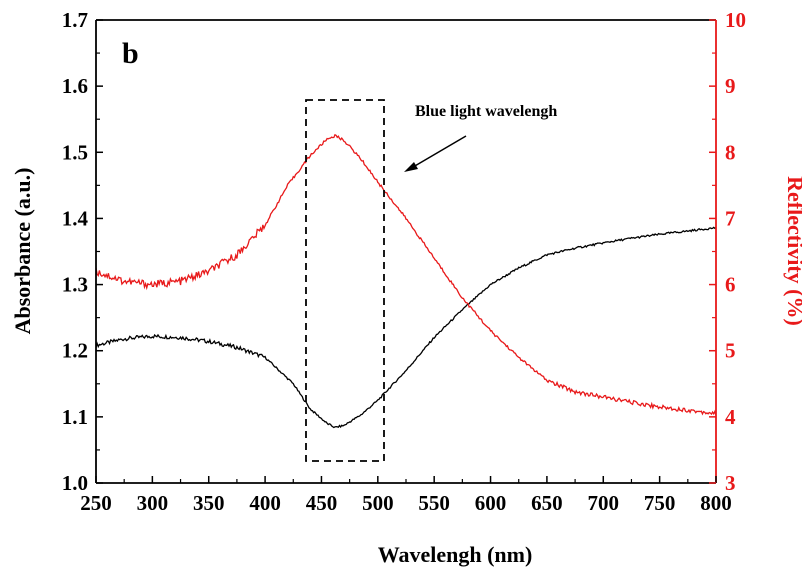  What do you see at coordinates (434, 503) in the screenshot?
I see `x-tick-label: 550` at bounding box center [434, 503].